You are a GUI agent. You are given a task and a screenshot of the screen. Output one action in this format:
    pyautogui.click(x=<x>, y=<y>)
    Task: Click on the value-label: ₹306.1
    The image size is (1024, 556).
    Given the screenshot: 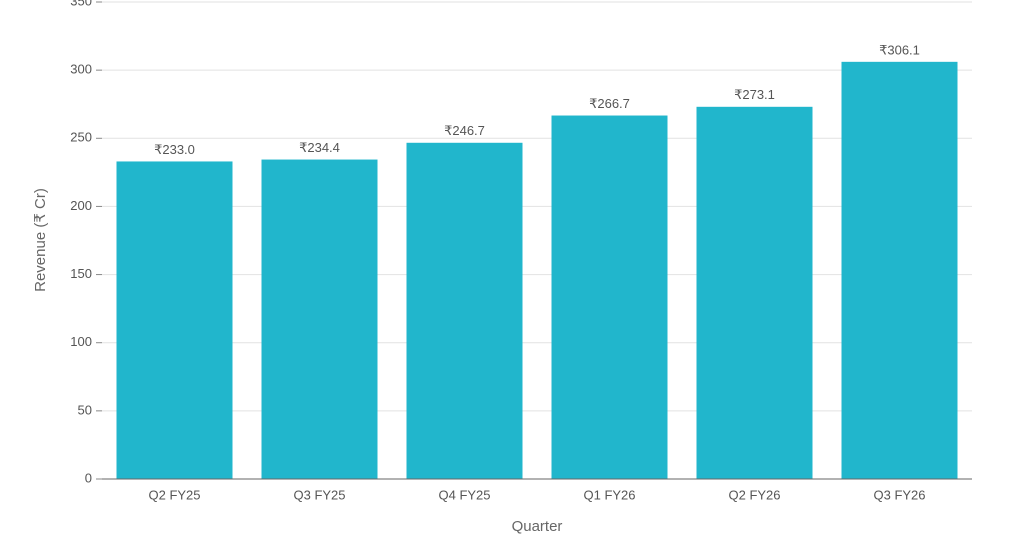 What is the action you would take?
    pyautogui.click(x=899, y=49)
    